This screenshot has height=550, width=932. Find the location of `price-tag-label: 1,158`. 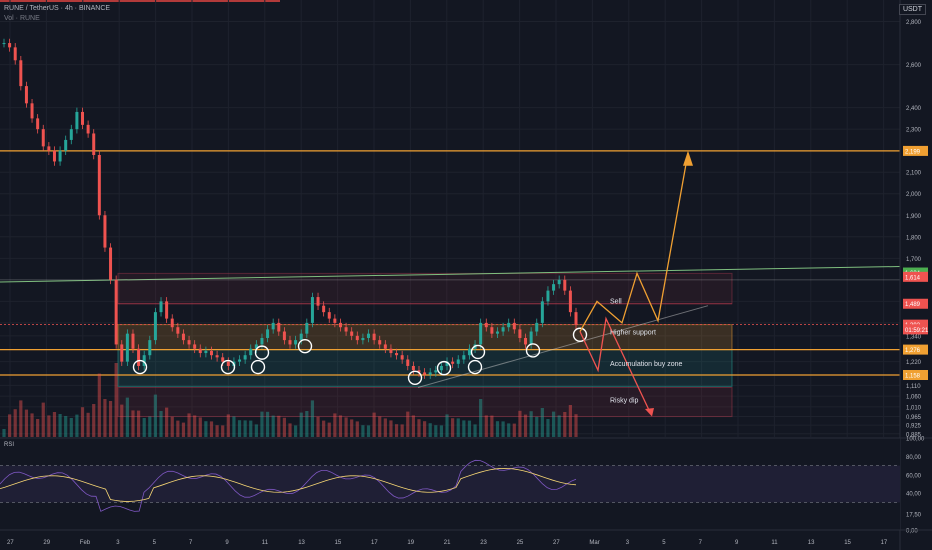

price-tag-label: 1,158 is located at coordinates (913, 377).